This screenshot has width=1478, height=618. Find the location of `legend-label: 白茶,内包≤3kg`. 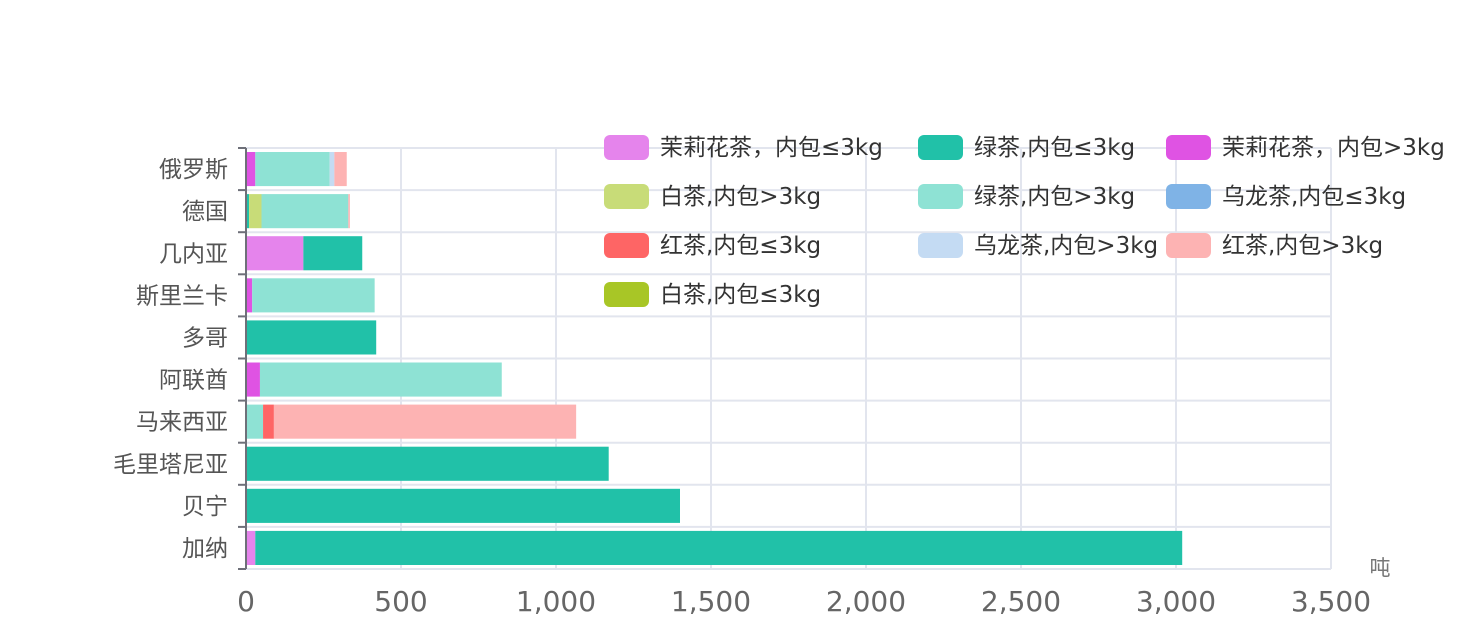

legend-label: 白茶,内包≤3kg is located at coordinates (740, 295).